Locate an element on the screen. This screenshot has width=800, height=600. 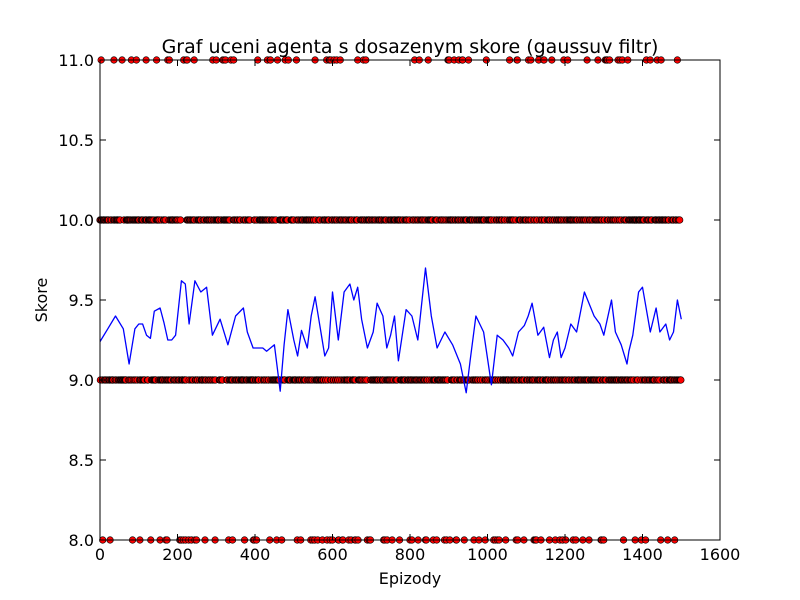
y-tick-label: 9.5 is located at coordinates (81, 300).